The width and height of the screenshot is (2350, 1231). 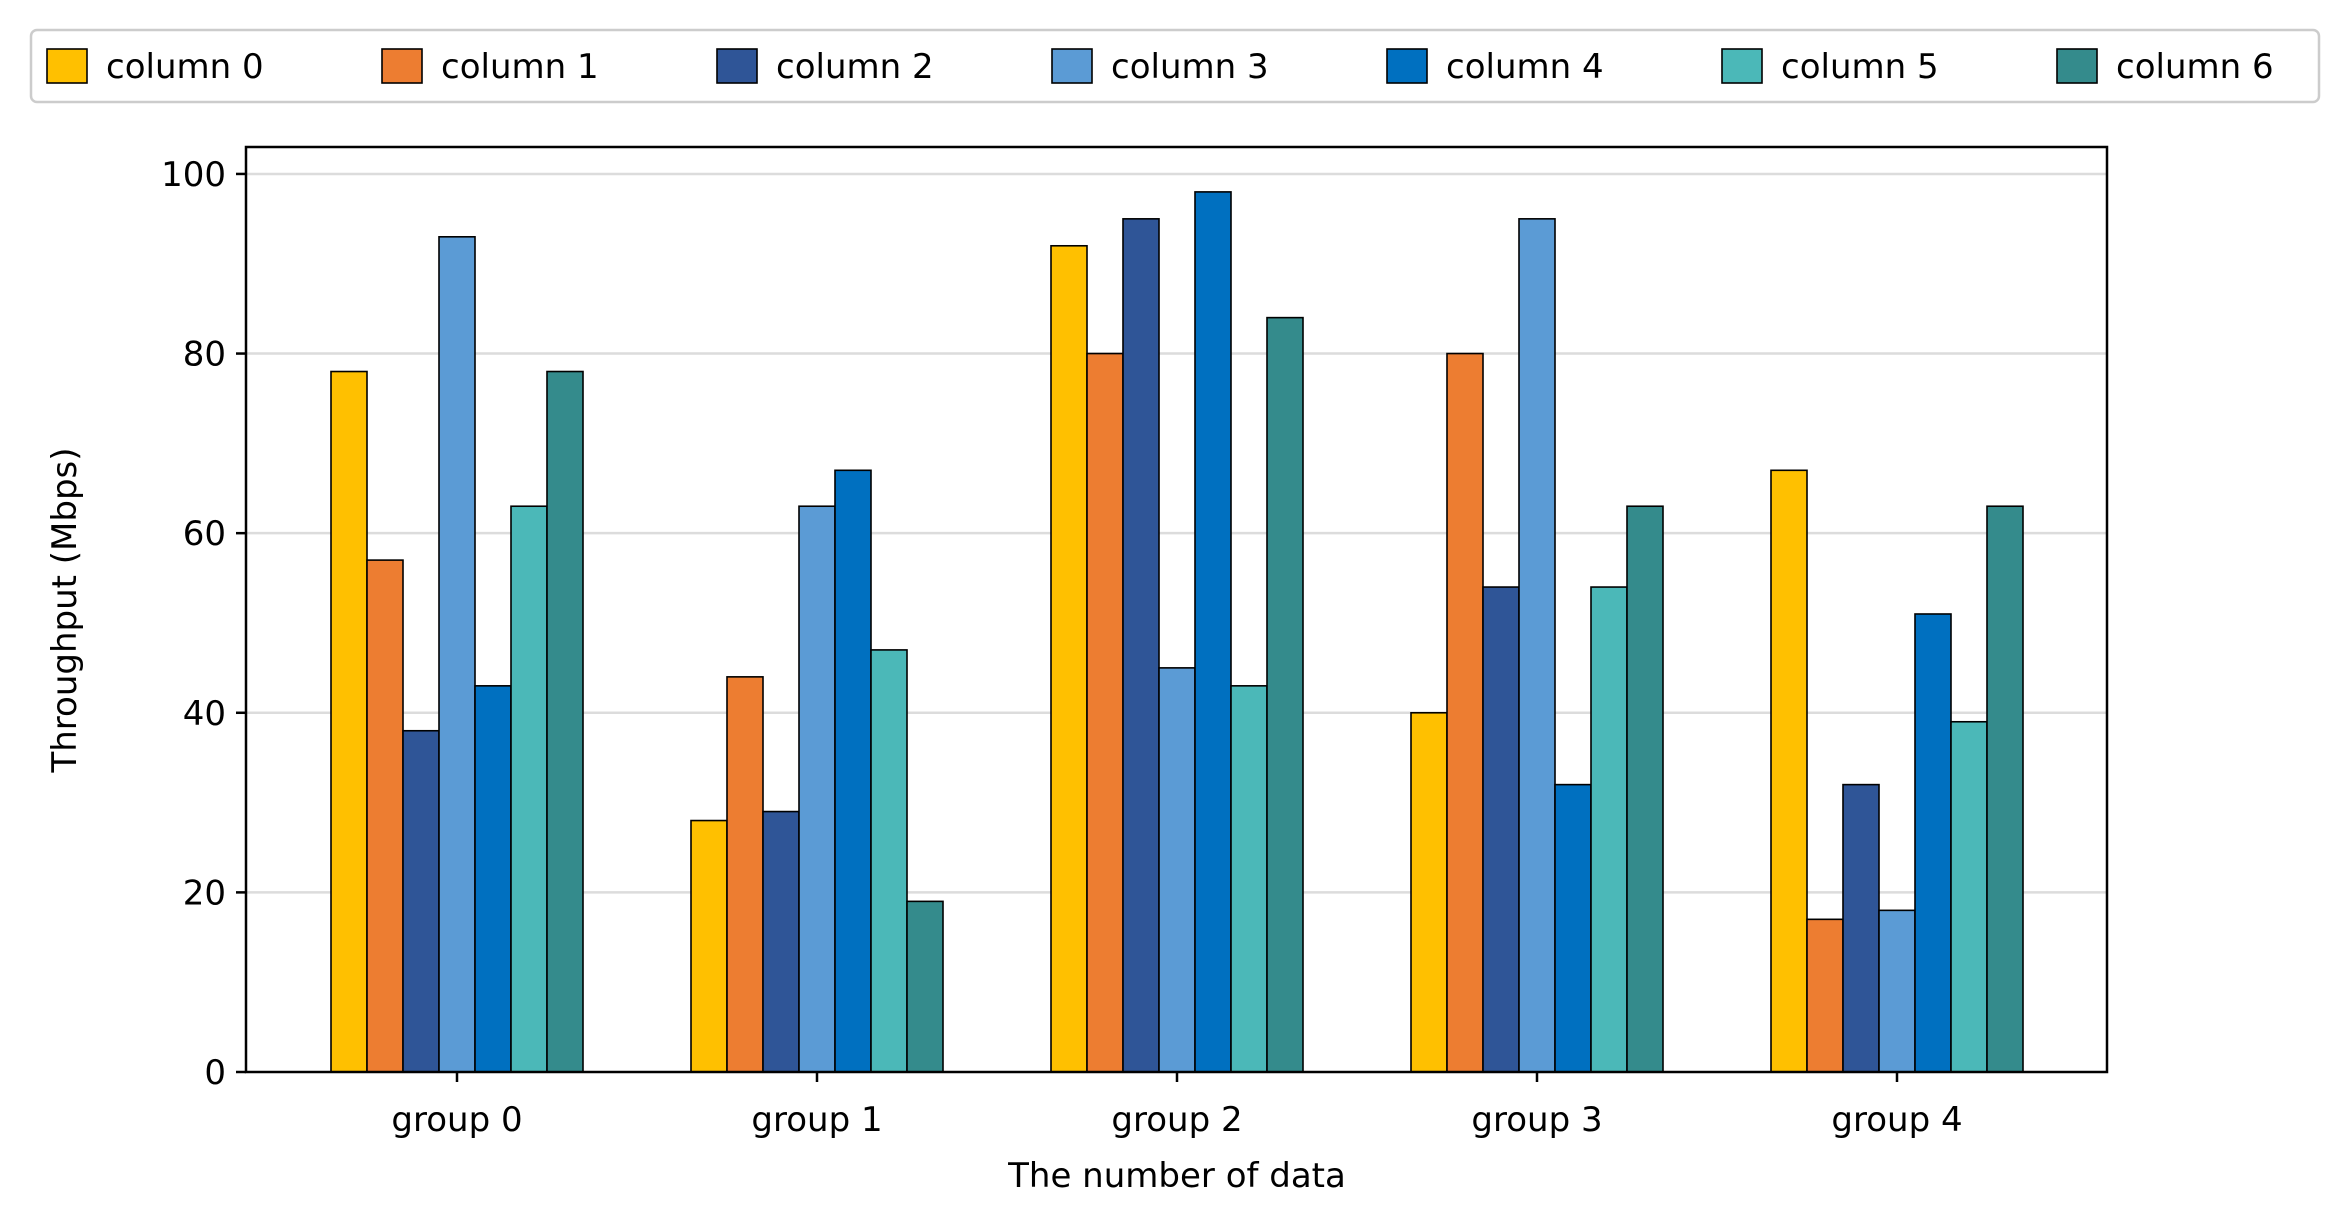 What do you see at coordinates (456, 1120) in the screenshot?
I see `x-tick-label: group 0` at bounding box center [456, 1120].